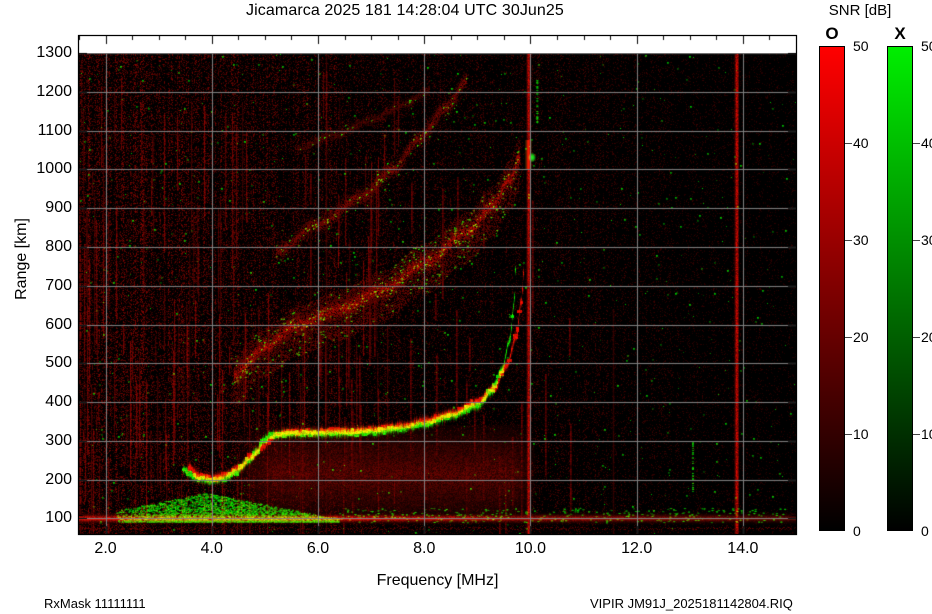 This screenshot has width=932, height=614. What do you see at coordinates (95, 603) in the screenshot?
I see `rxmask-label: RxMask 11111111` at bounding box center [95, 603].